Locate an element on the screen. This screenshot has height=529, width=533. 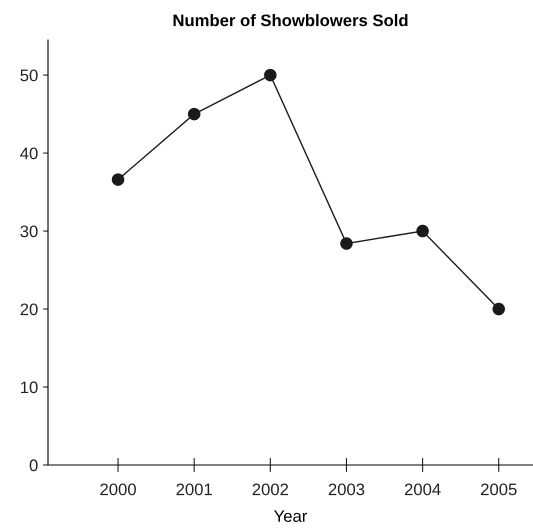
x-tick-label: 2003 is located at coordinates (346, 489).